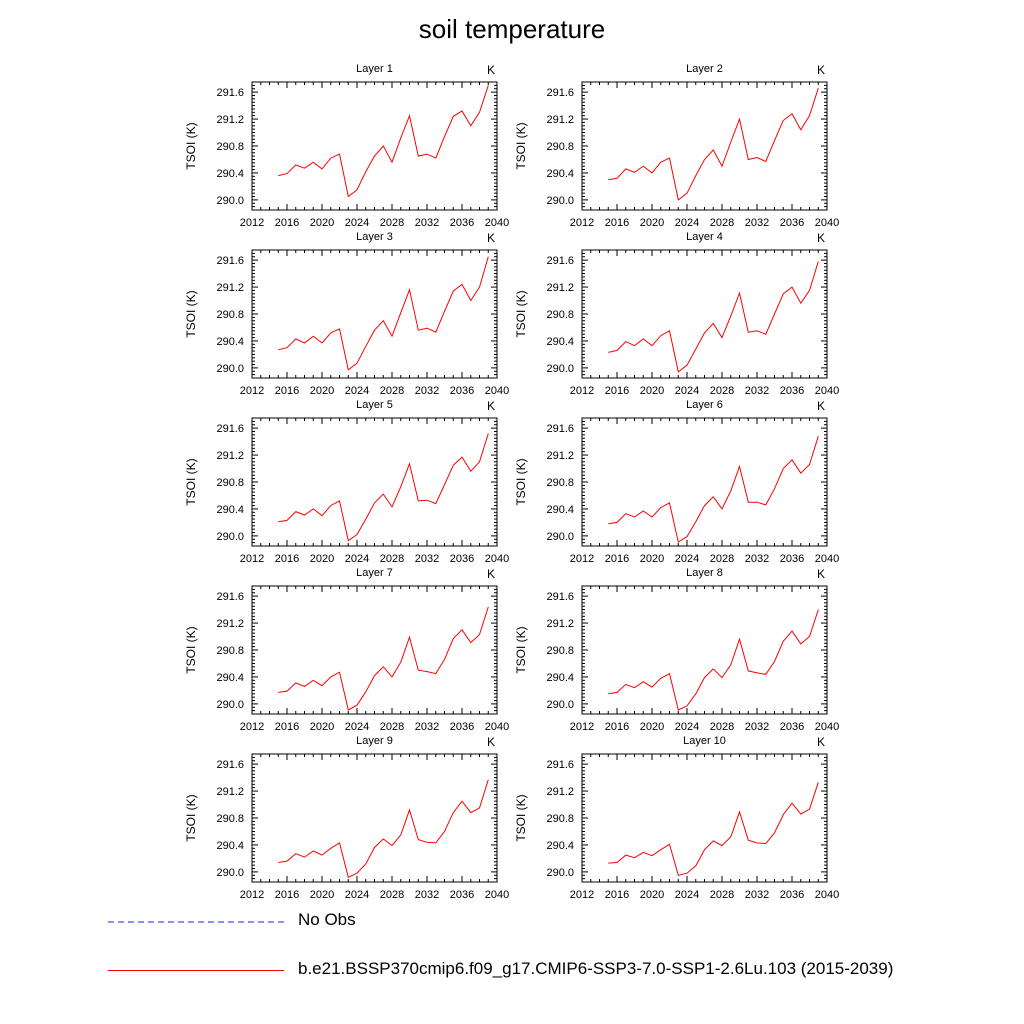  Describe the element at coordinates (374, 405) in the screenshot. I see `panel-title: Layer 5` at that location.